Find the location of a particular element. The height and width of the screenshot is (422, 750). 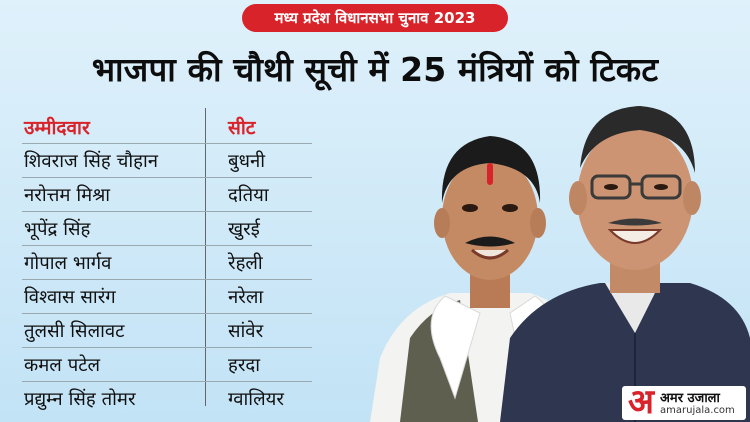

header-seat: सीट is located at coordinates (242, 128).